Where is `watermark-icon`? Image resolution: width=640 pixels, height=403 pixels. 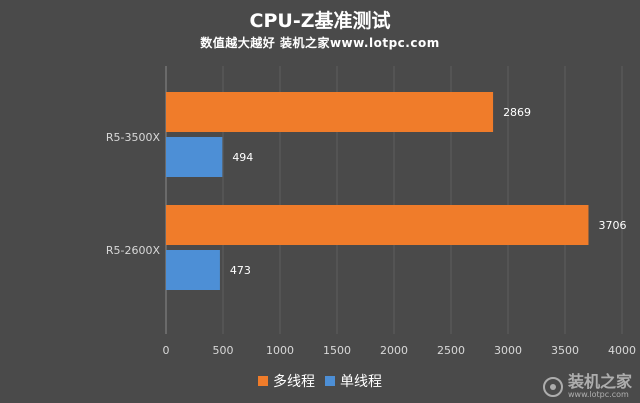
watermark-icon is located at coordinates (552, 386).